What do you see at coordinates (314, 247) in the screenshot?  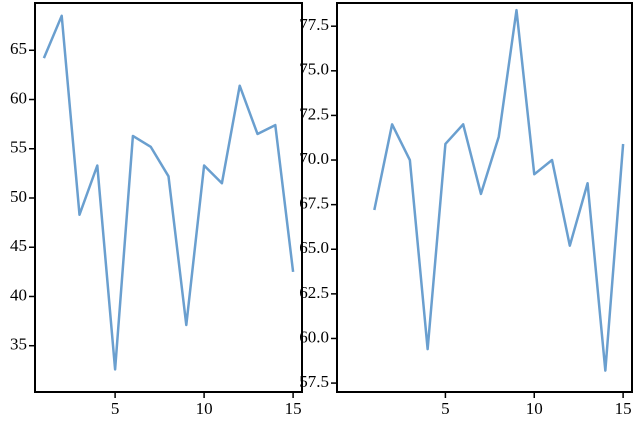 I see `y-tick-label: 65.0` at bounding box center [314, 247].